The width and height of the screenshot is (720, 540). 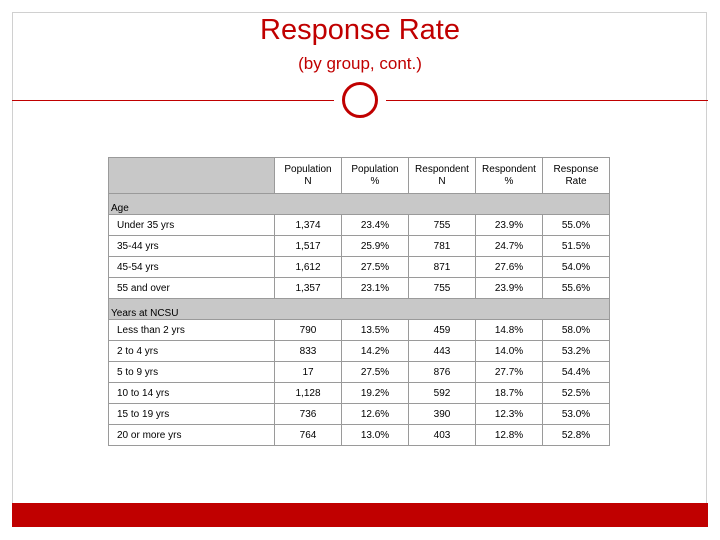 I want to click on cell: 781, so click(x=442, y=246).